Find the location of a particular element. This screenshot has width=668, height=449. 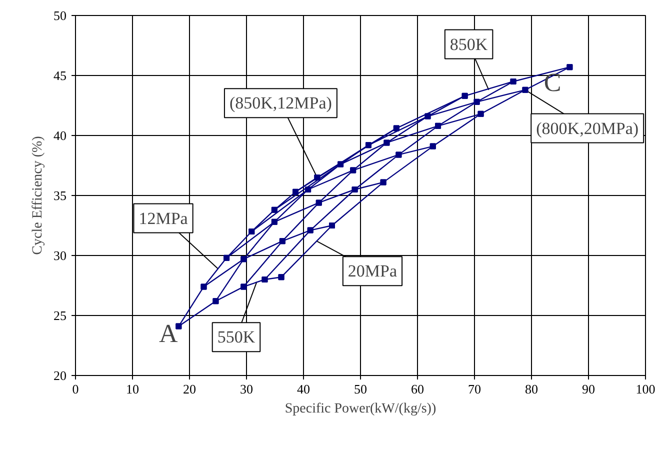

annotation: A is located at coordinates (168, 333).